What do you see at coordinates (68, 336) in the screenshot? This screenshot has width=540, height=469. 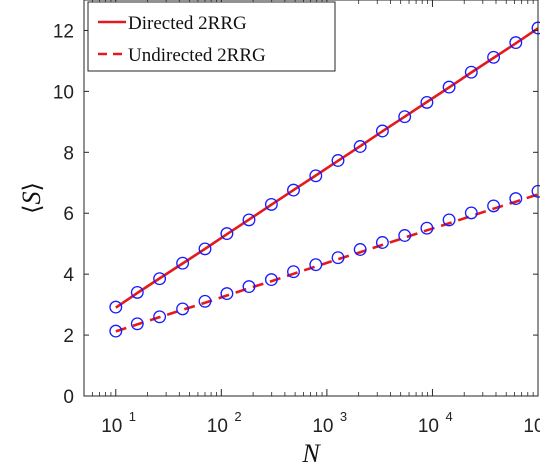 I see `y-tick-label: 2` at bounding box center [68, 336].